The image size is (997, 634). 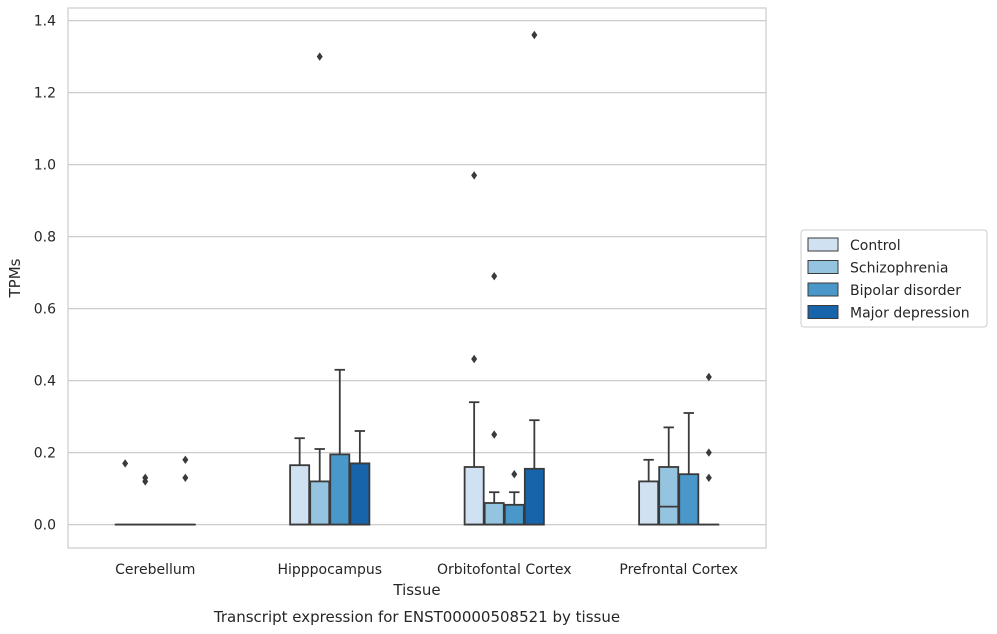 What do you see at coordinates (45, 94) in the screenshot?
I see `y-tick-label: 1.2` at bounding box center [45, 94].